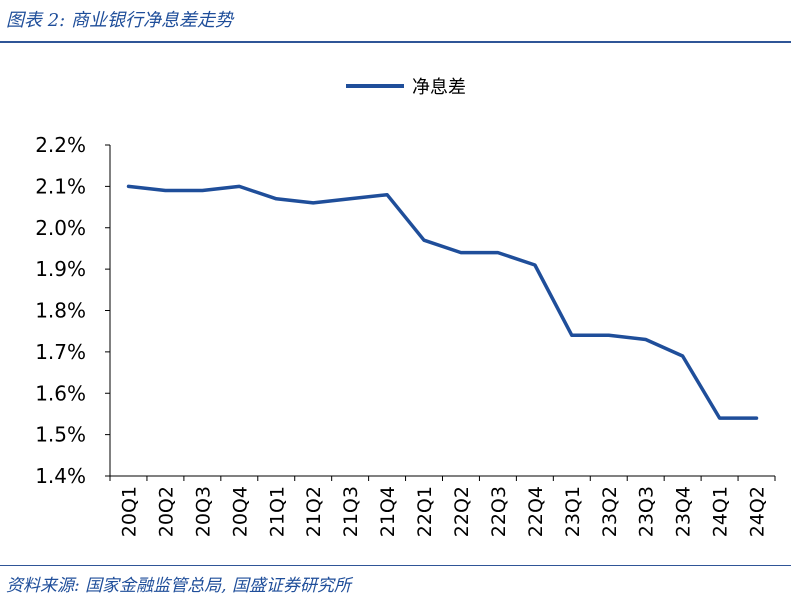 The image size is (791, 597). What do you see at coordinates (60, 228) in the screenshot?
I see `y-tick-label: 2.0%` at bounding box center [60, 228].